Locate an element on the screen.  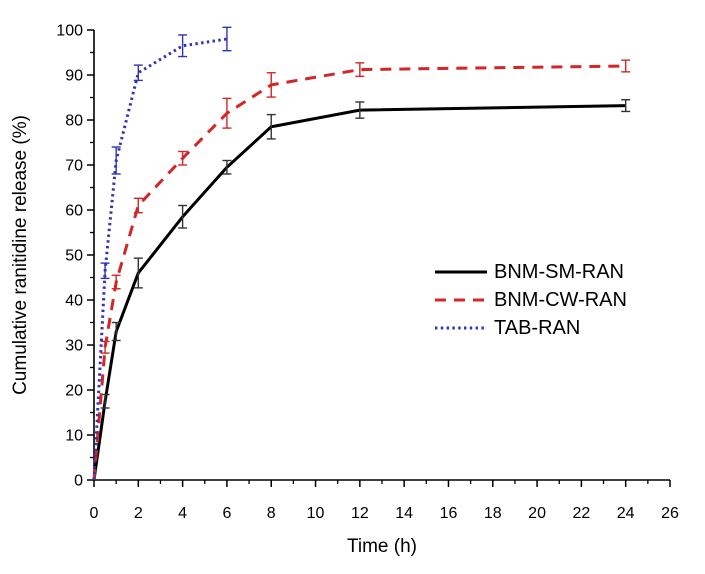
legend-line-tab-ran is located at coordinates (461, 328).